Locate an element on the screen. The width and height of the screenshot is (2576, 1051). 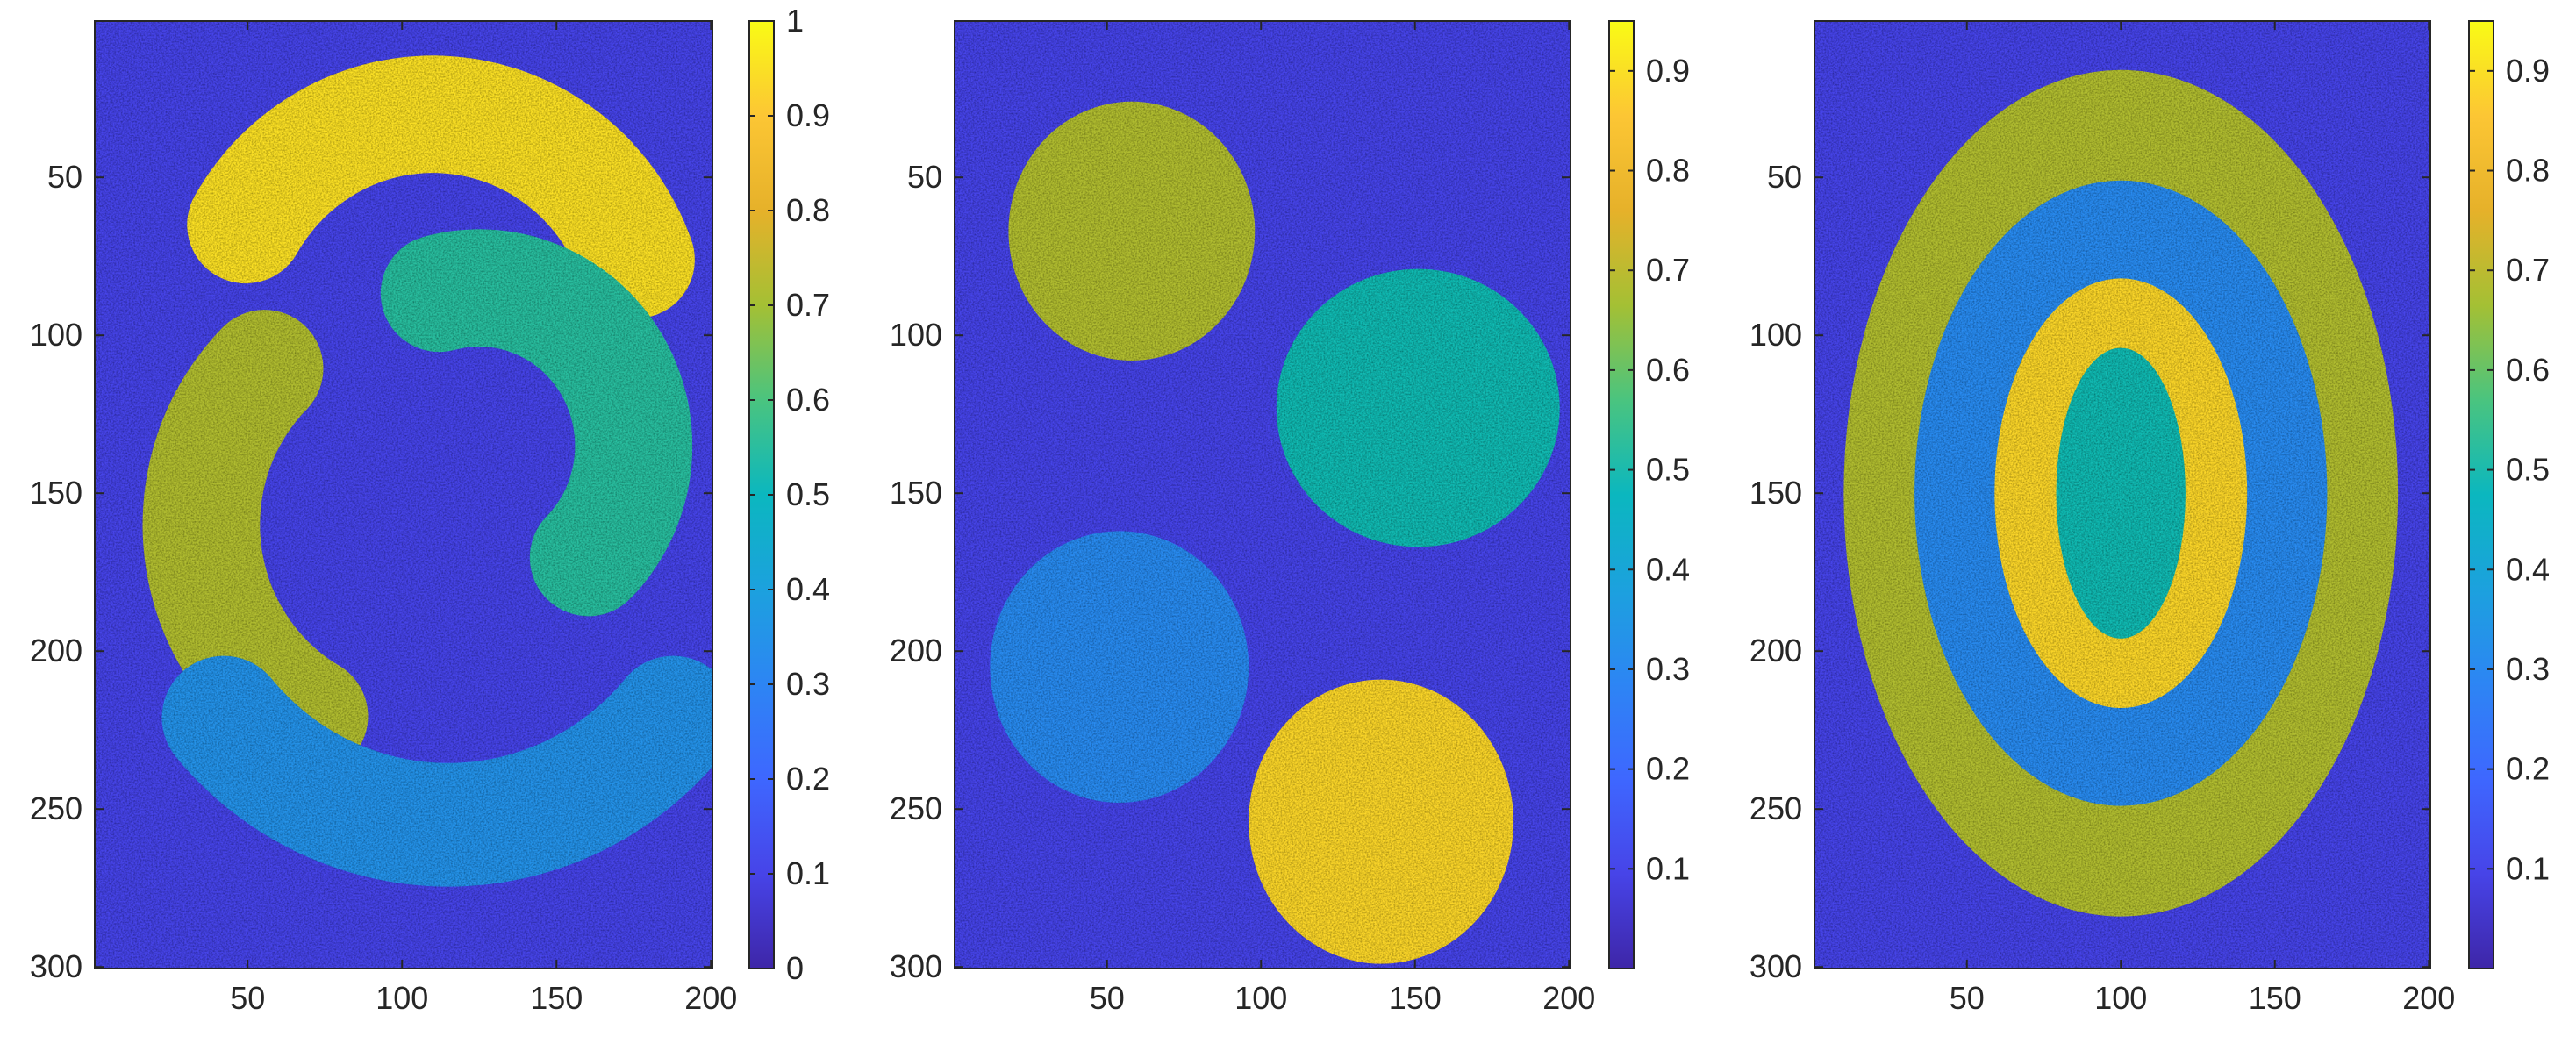
shape-top-left-disk is located at coordinates (1132, 231).